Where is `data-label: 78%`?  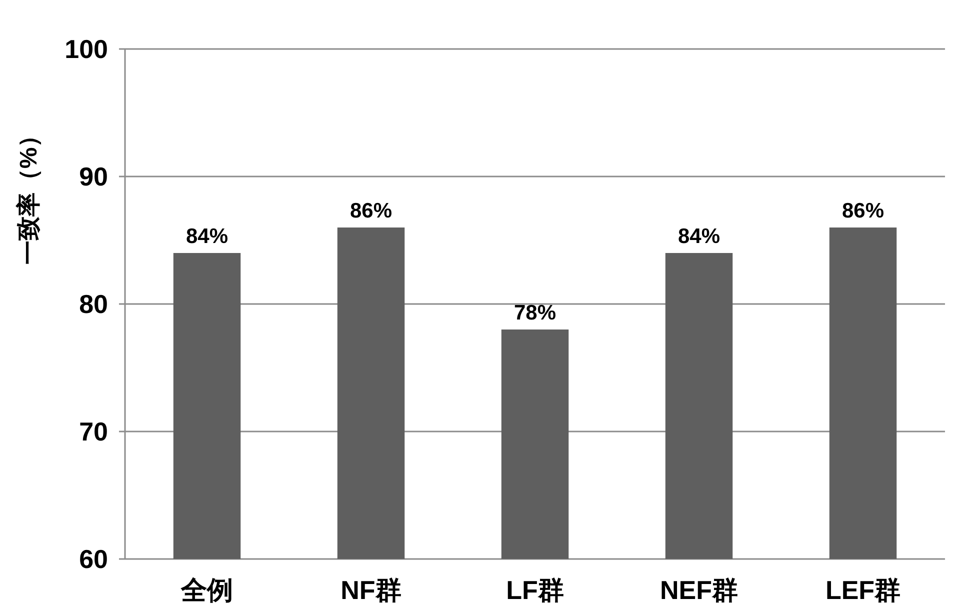 data-label: 78% is located at coordinates (535, 313).